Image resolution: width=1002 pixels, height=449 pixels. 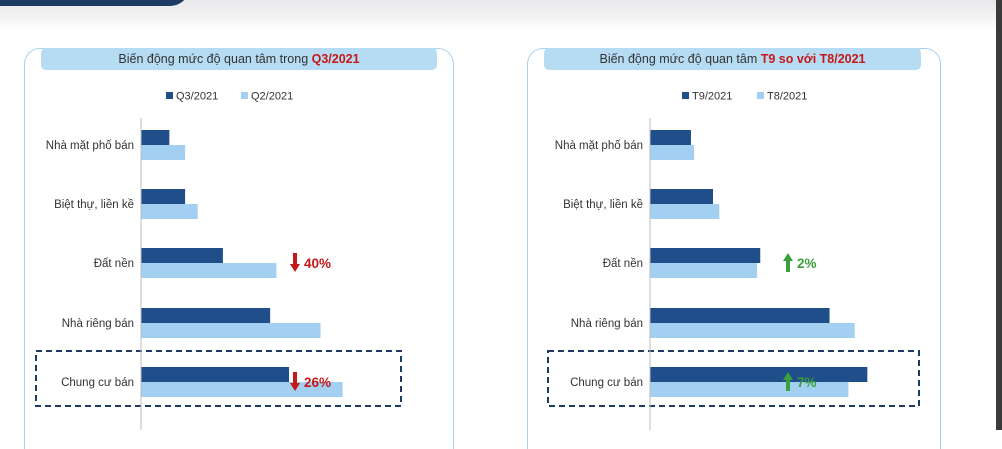 I want to click on legend-label-right-1: T8/2021, so click(x=787, y=97).